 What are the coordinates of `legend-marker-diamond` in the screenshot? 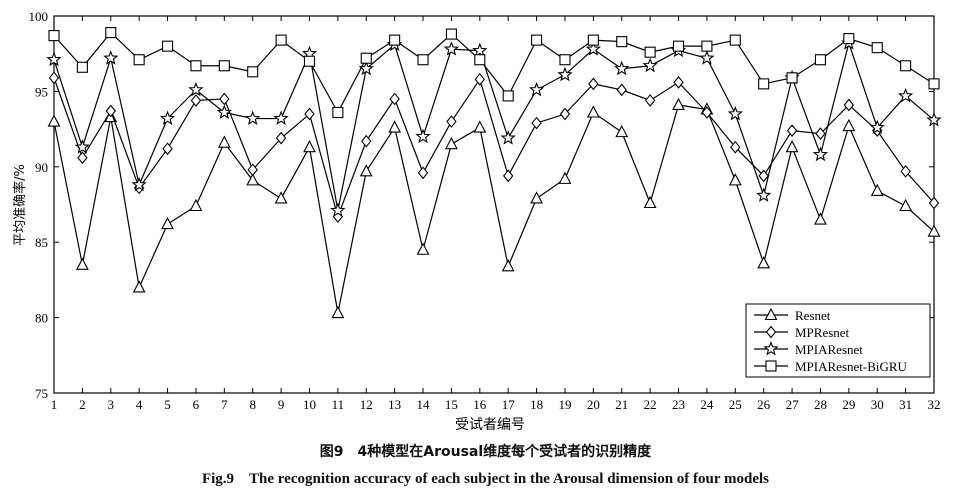 It's located at (771, 332).